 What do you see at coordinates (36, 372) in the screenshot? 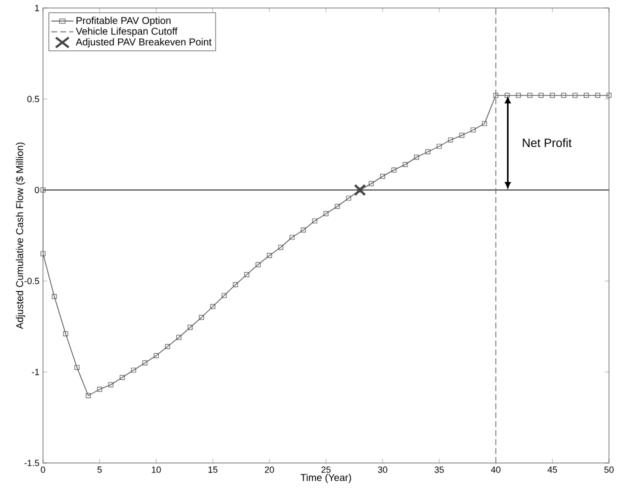
I see `y-tick-label: -1` at bounding box center [36, 372].